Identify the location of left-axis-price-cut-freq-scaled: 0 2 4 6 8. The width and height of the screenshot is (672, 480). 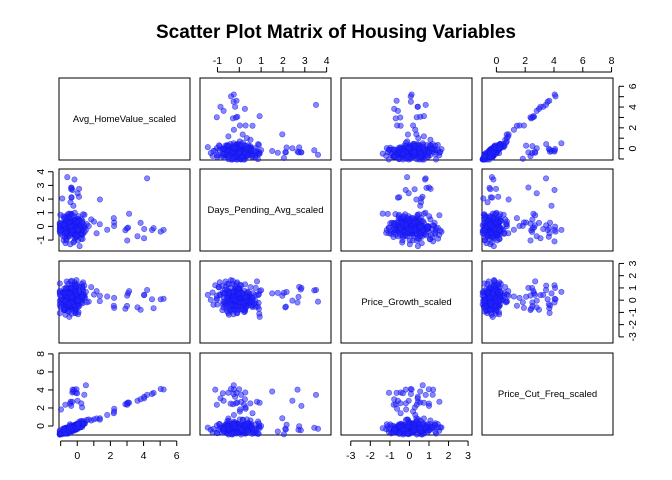
(44, 390).